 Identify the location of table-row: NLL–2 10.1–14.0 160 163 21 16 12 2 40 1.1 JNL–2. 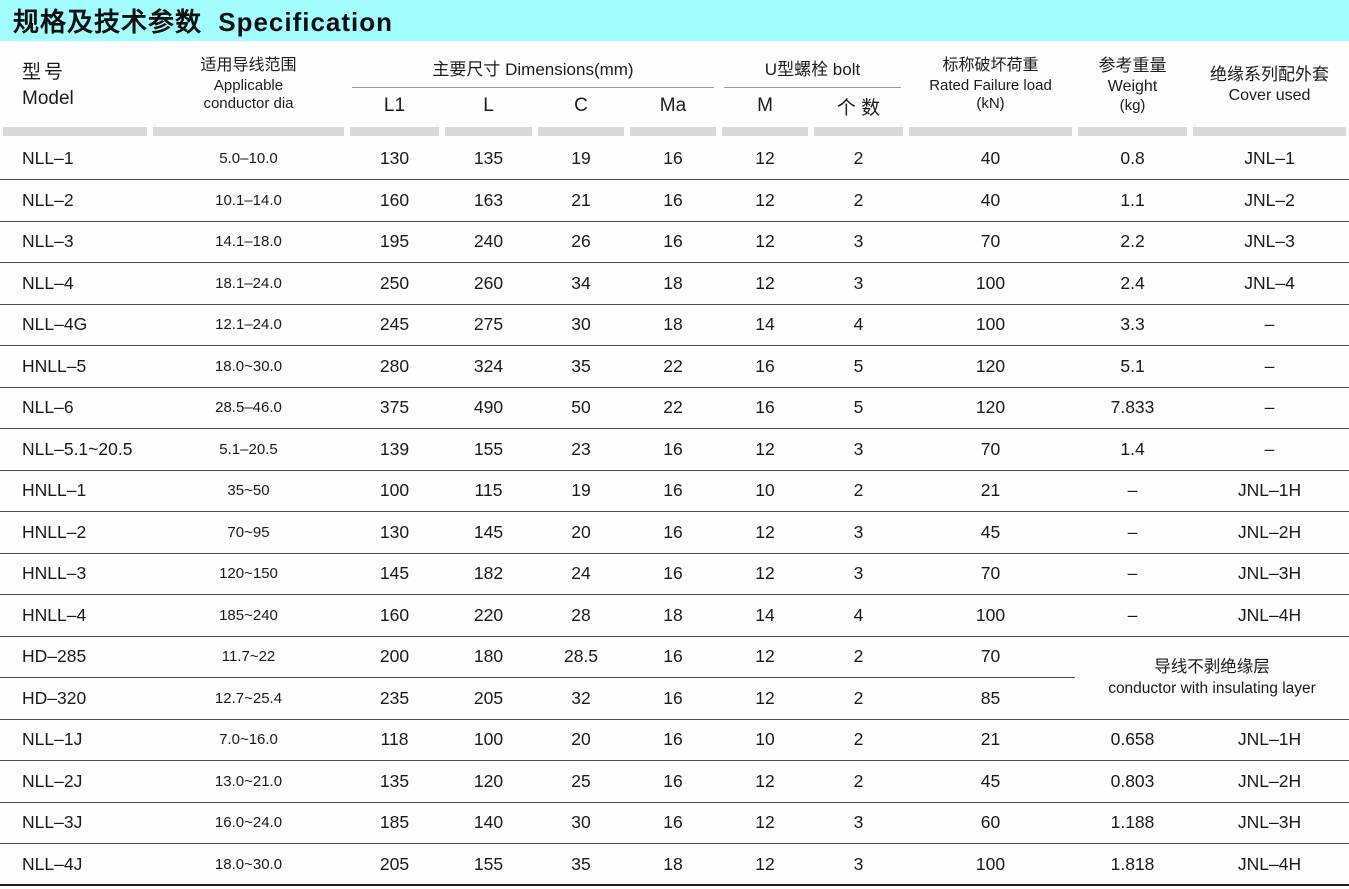
(674, 200).